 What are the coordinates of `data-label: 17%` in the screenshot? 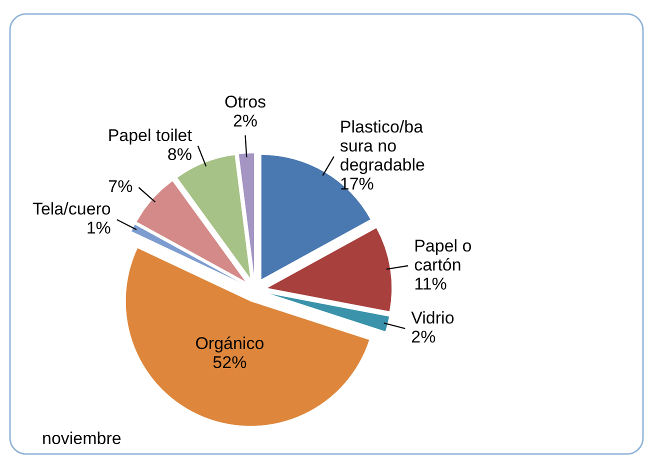 It's located at (357, 184).